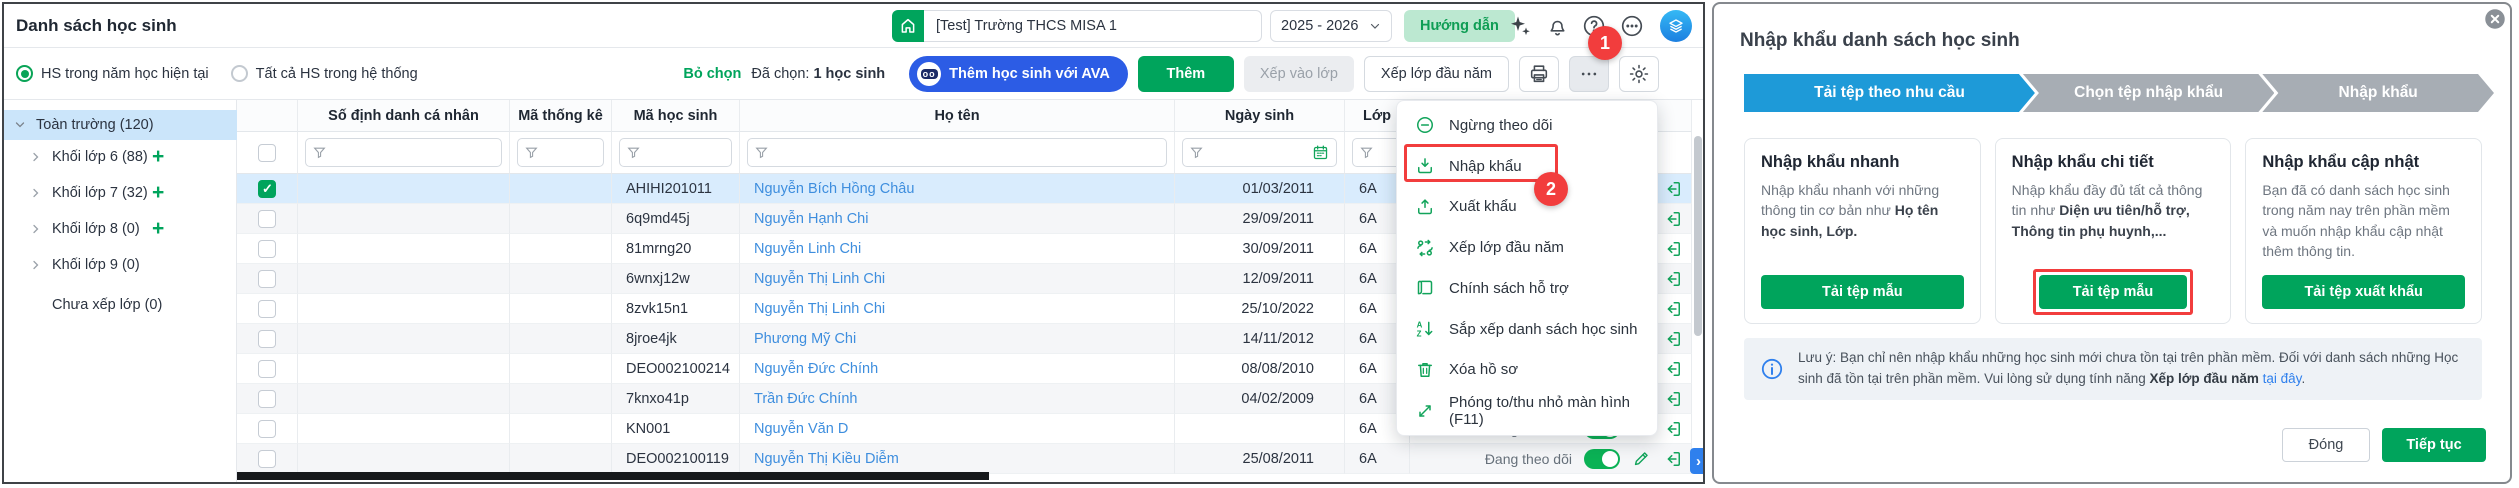 This screenshot has width=2519, height=488. What do you see at coordinates (1632, 26) in the screenshot?
I see `more-options-icon` at bounding box center [1632, 26].